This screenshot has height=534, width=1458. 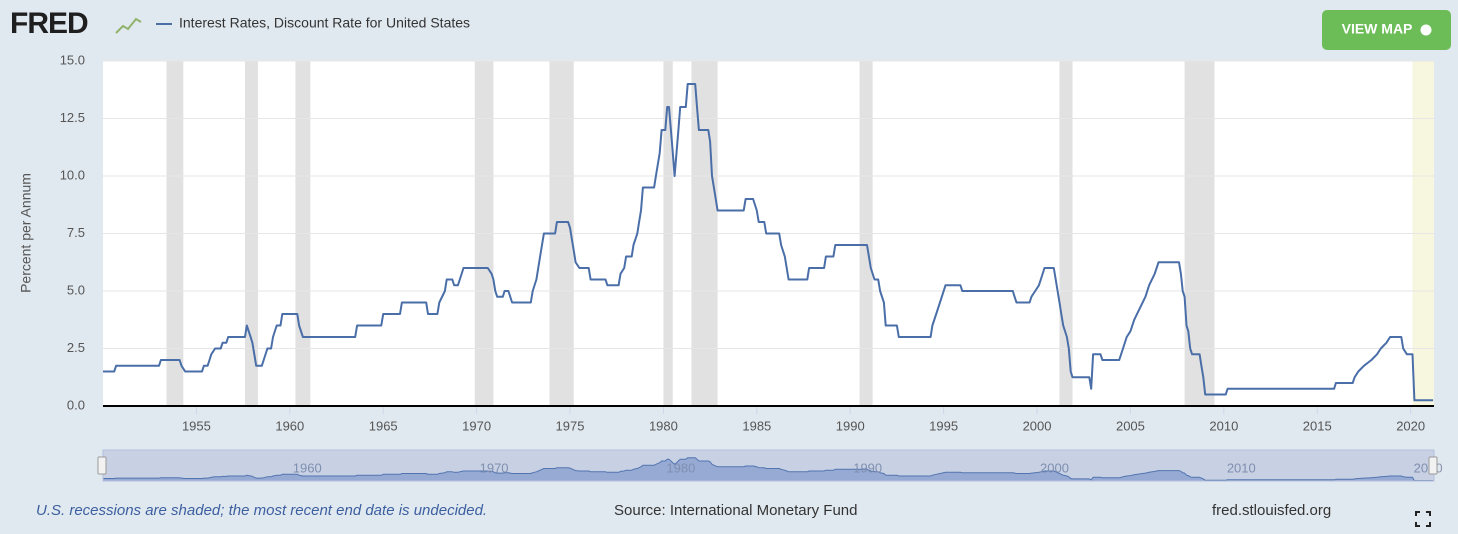 I want to click on x-tick-label: 2000, so click(x=1037, y=425).